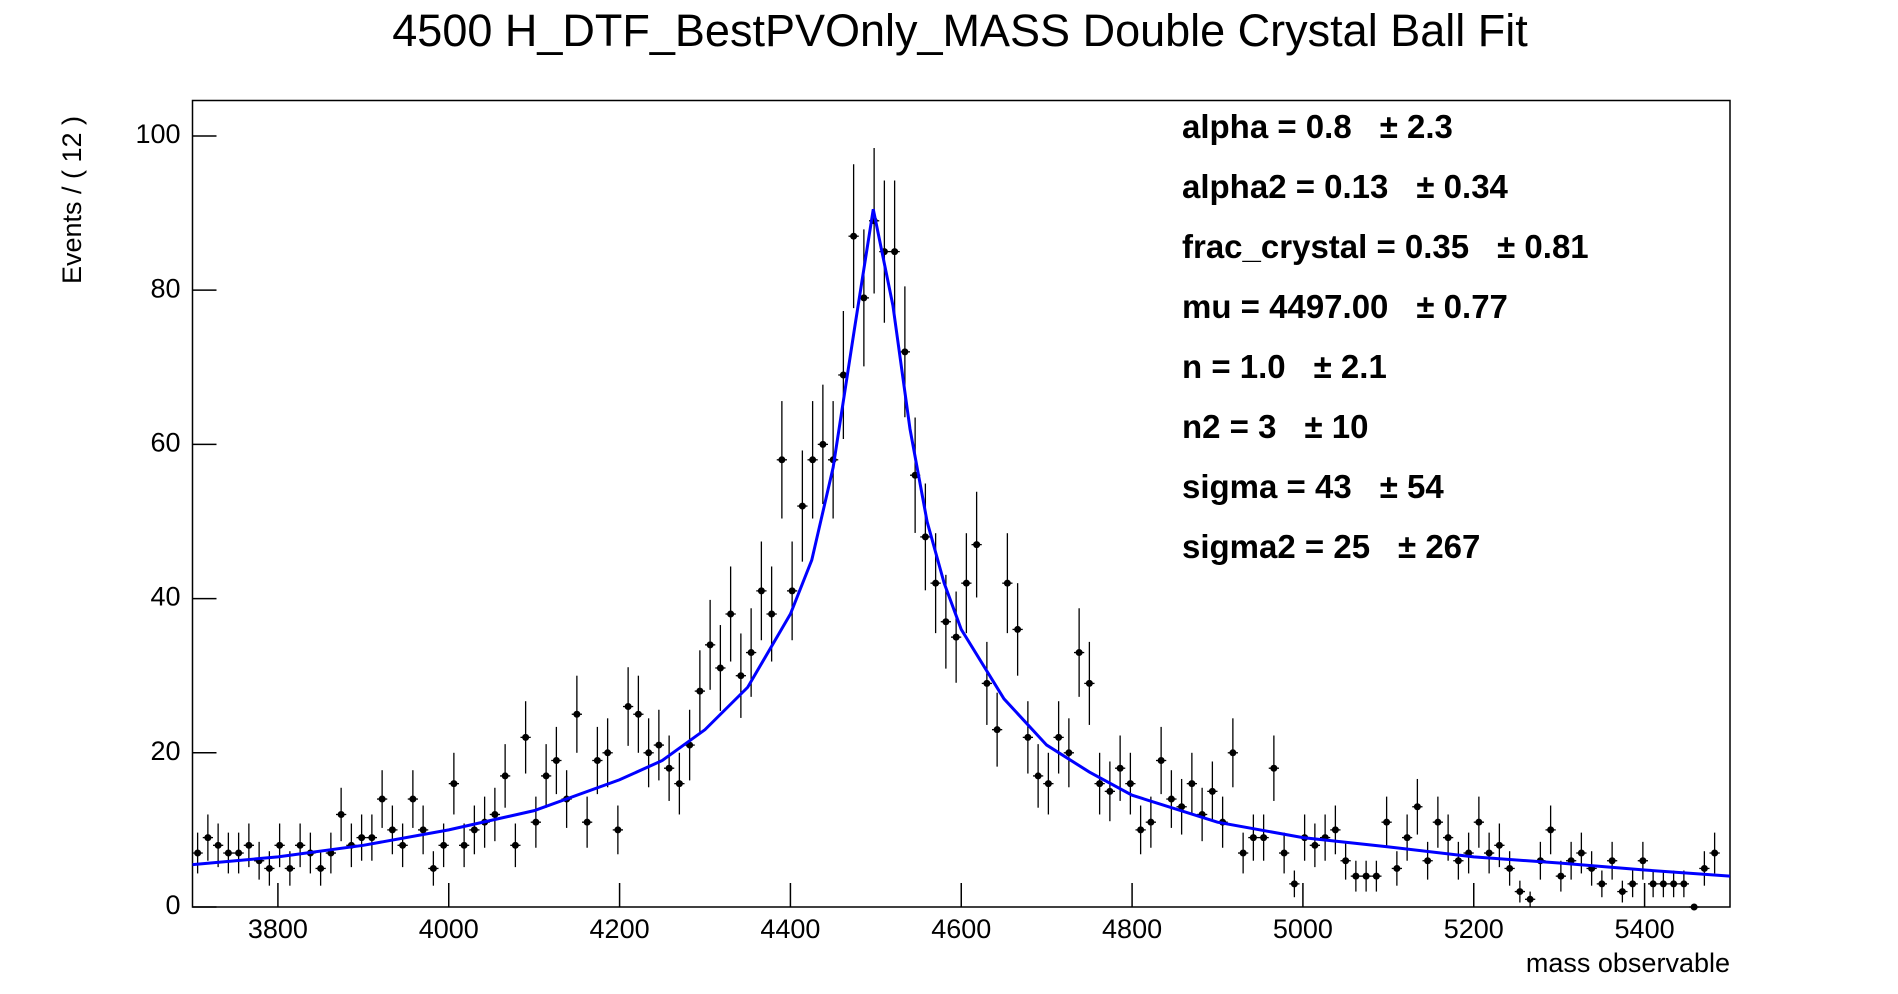  What do you see at coordinates (172, 905) in the screenshot?
I see `y-tick-label: 0` at bounding box center [172, 905].